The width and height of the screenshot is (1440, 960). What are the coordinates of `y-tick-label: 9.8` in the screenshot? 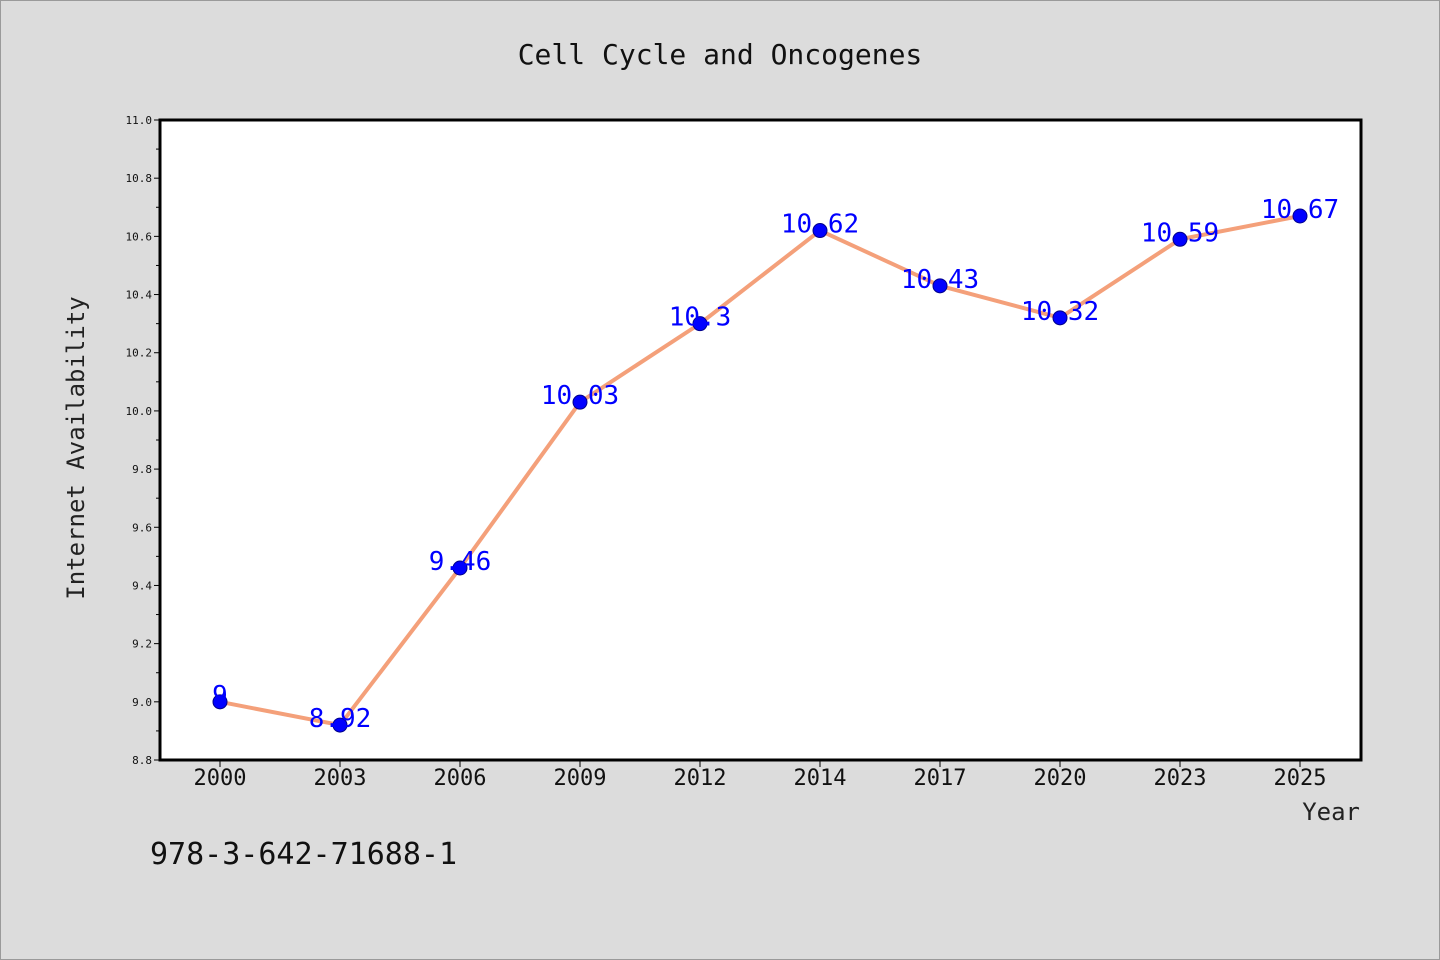 It's located at (142, 469).